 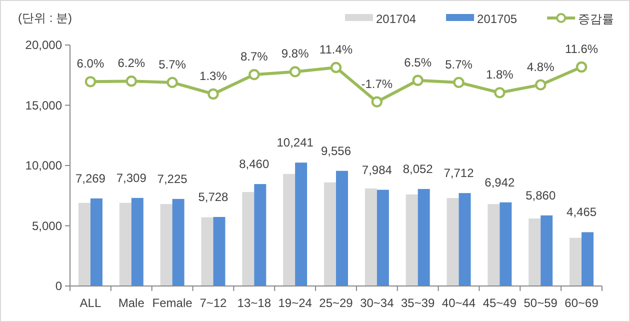 What do you see at coordinates (132, 63) in the screenshot?
I see `data-label: 6.2%` at bounding box center [132, 63].